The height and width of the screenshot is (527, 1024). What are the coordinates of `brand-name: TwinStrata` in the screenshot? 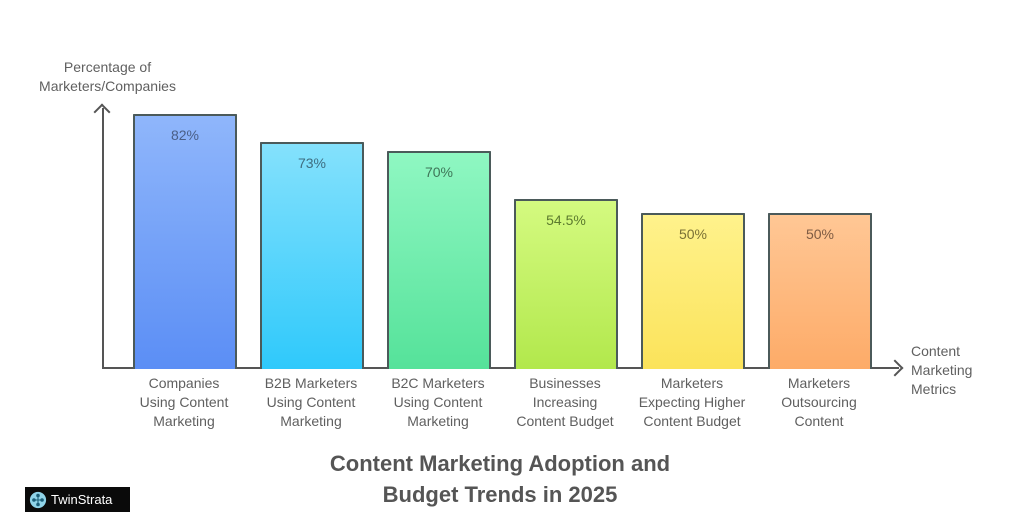 It's located at (82, 499).